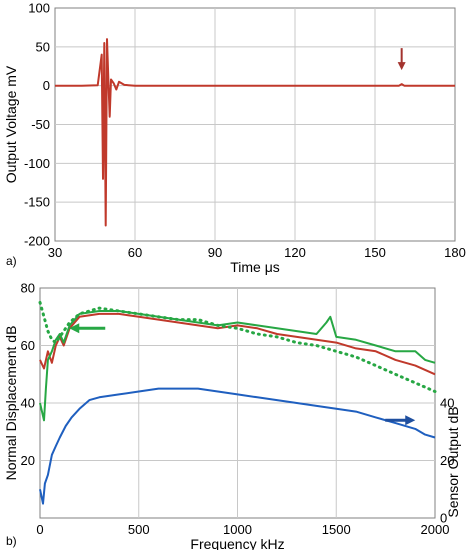 This screenshot has width=476, height=550. What do you see at coordinates (447, 403) in the screenshot?
I see `y2-tick-label: 40` at bounding box center [447, 403].